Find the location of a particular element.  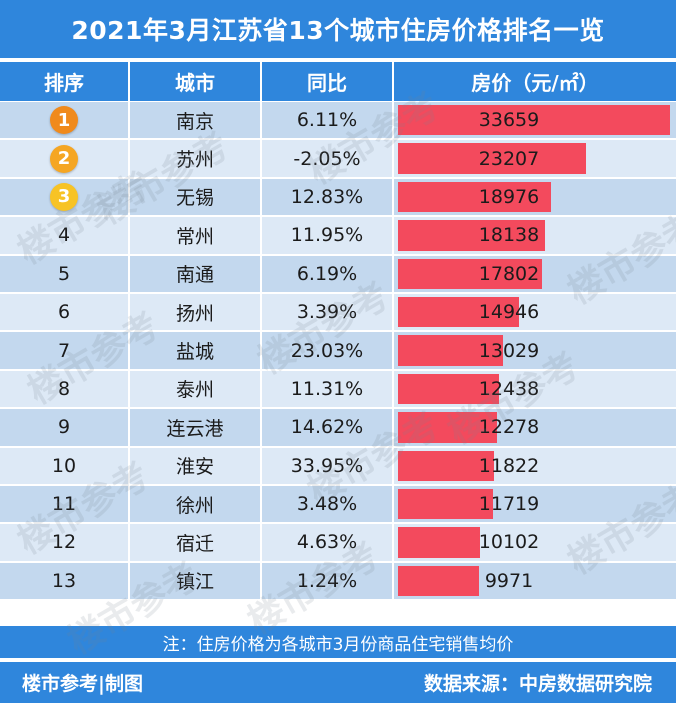

header-price: 房价（元/㎡） is located at coordinates (535, 81).